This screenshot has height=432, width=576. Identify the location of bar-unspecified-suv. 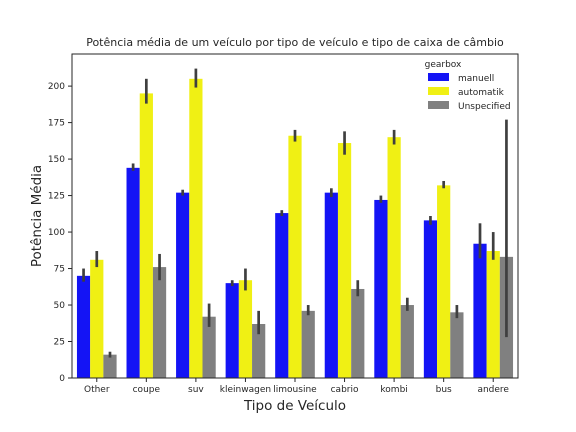
(209, 347).